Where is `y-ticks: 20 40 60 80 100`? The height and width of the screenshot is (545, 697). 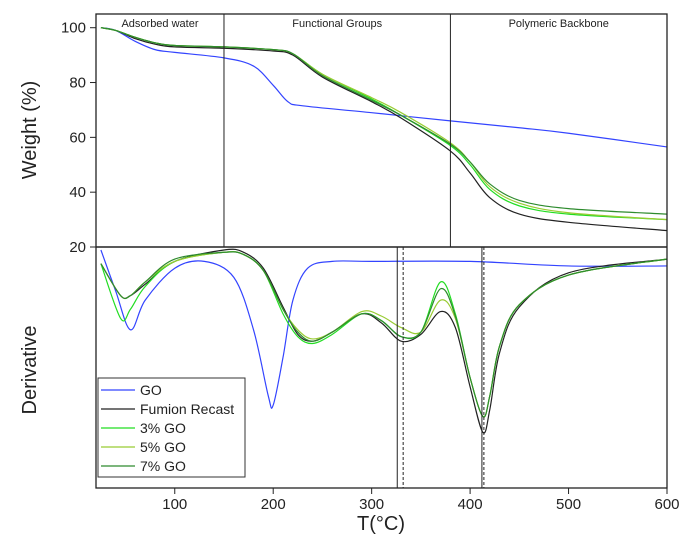
y-ticks: 20 40 60 80 100 is located at coordinates (78, 138).